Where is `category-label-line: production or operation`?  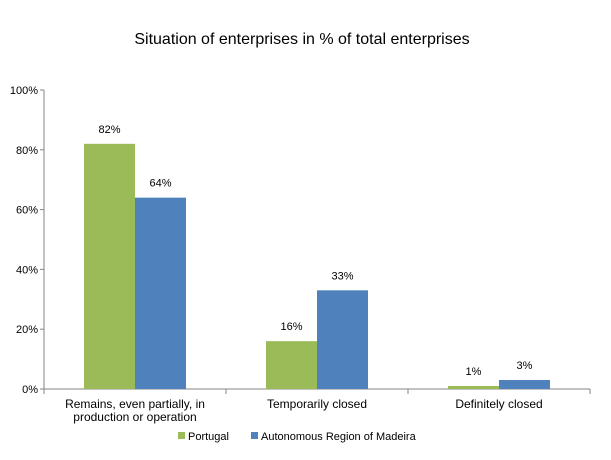
category-label-line: production or operation is located at coordinates (134, 417).